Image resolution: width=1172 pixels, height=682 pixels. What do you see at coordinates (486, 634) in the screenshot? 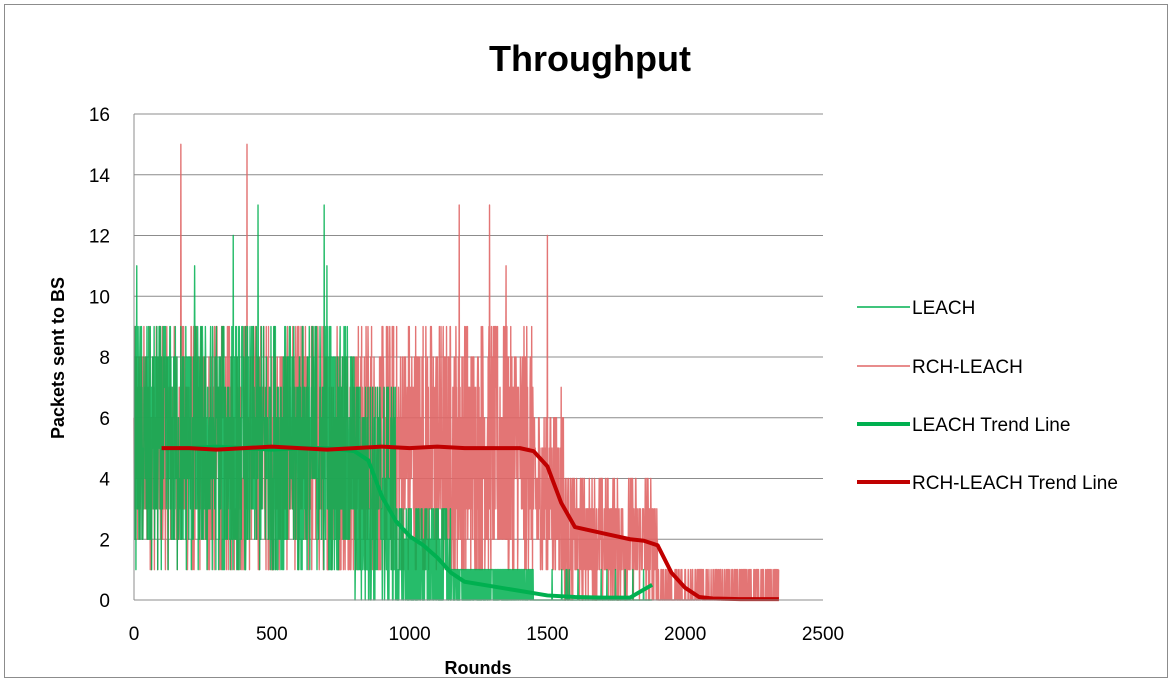
I see `x-tick-labels: 0 500 1000 1500 2000 2500` at bounding box center [486, 634].